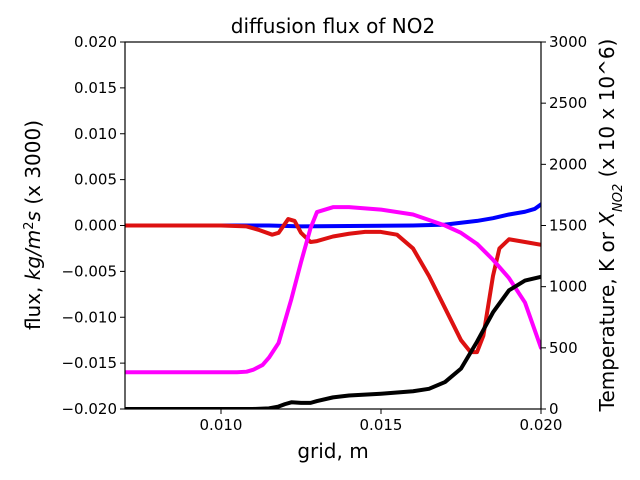  I want to click on x-tick-label: 0.015, so click(381, 425).